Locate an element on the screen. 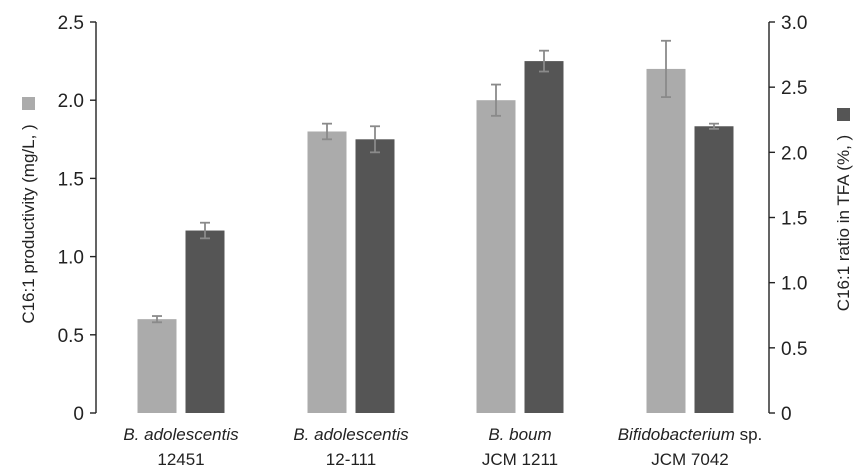  left-tick-label: 0 is located at coordinates (78, 414).